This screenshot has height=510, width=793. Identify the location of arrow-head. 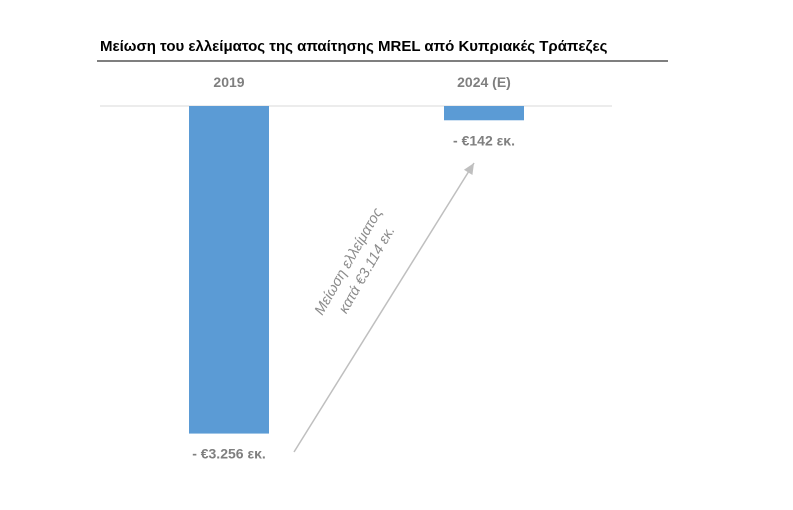
(468, 169).